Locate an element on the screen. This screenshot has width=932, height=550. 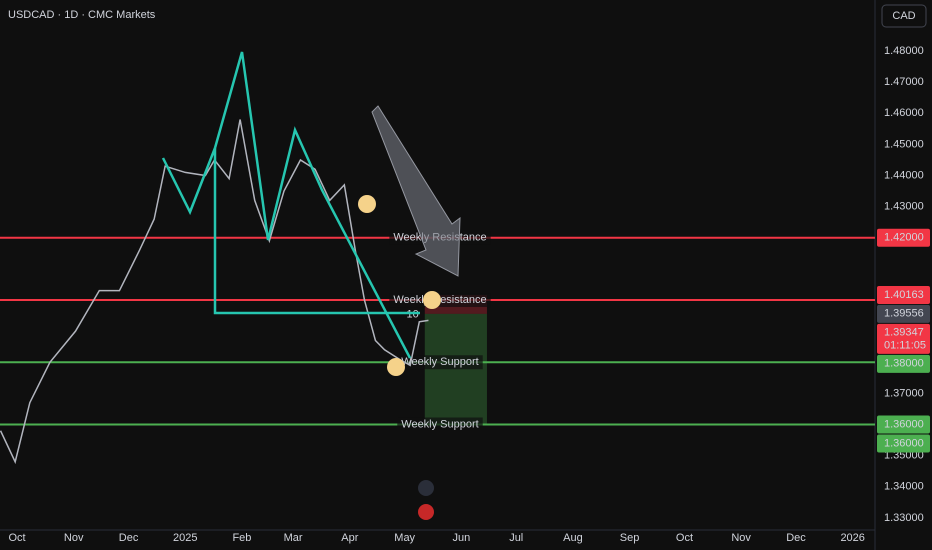
arrow-drawing is located at coordinates (416, 191).